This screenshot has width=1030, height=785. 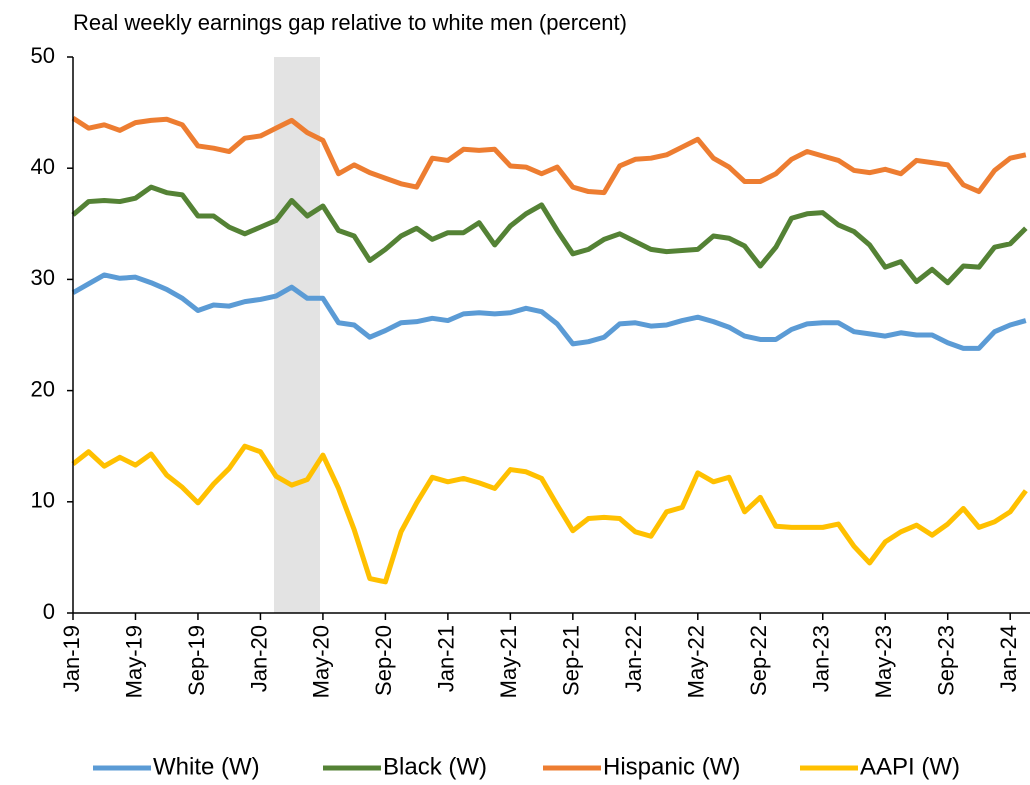 I want to click on legend-label: AAPI (W), so click(x=910, y=766).